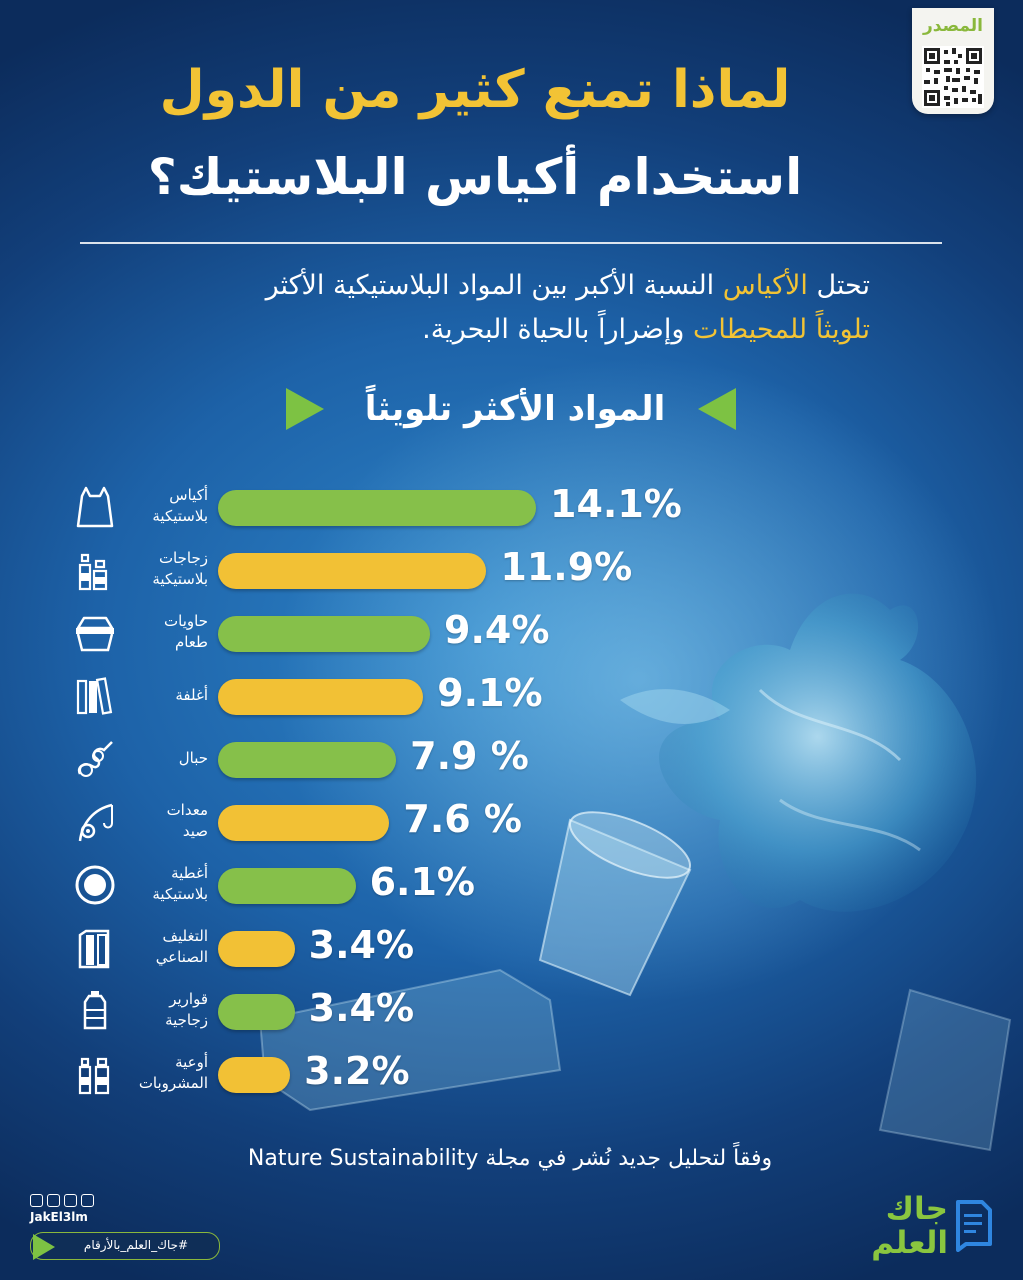  I want to click on bar-category-label-line: قوارير, so click(188, 999).